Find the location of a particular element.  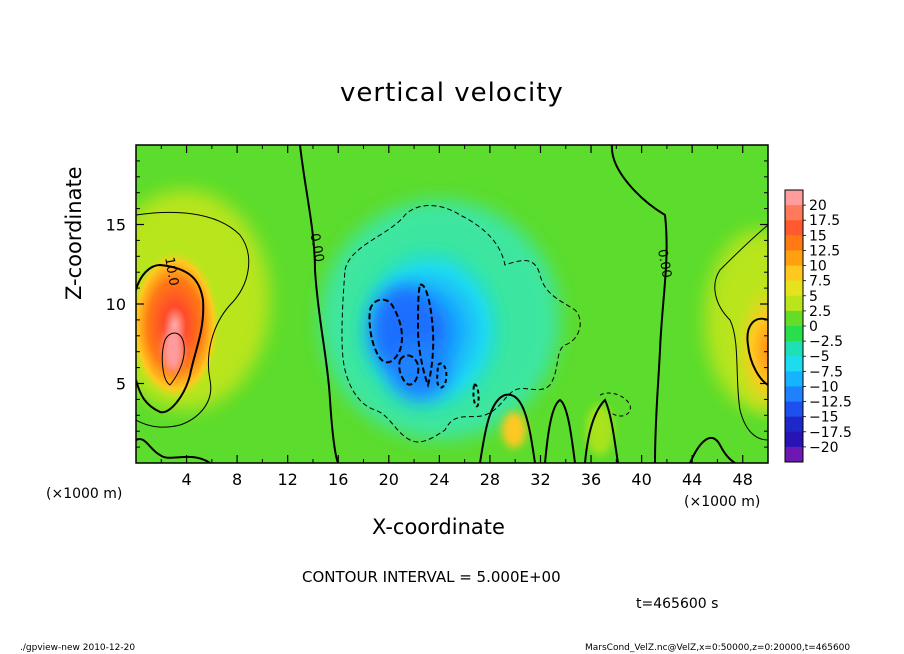

y-tick-label: 10 is located at coordinates (116, 304).